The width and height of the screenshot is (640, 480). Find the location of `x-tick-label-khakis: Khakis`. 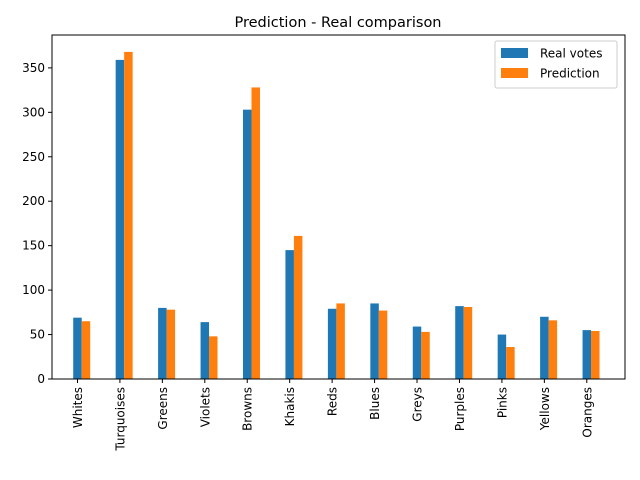

x-tick-label-khakis: Khakis is located at coordinates (290, 406).